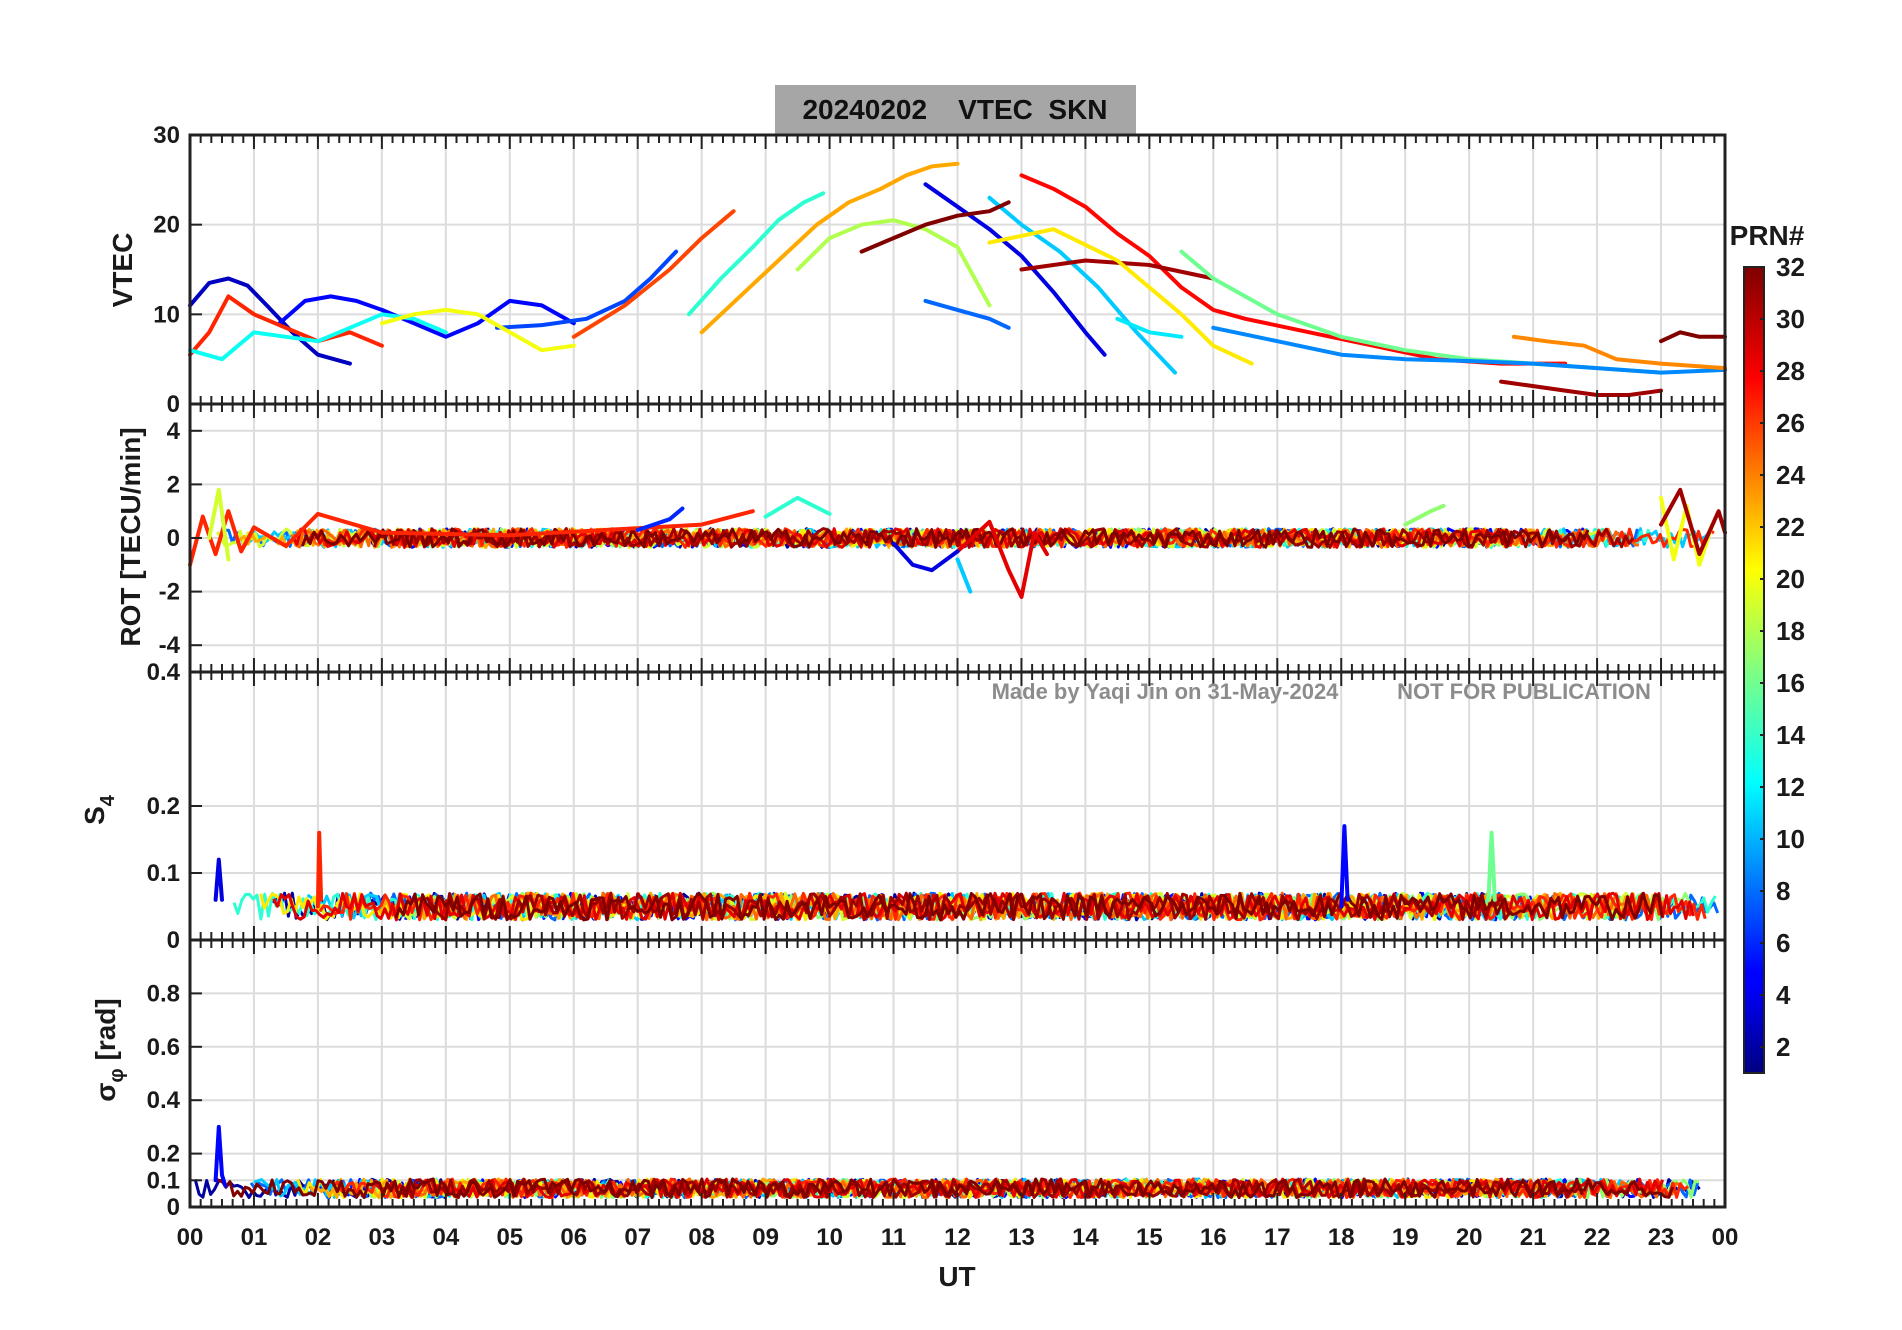  What do you see at coordinates (1149, 1237) in the screenshot?
I see `x-tick-label: 15` at bounding box center [1149, 1237].